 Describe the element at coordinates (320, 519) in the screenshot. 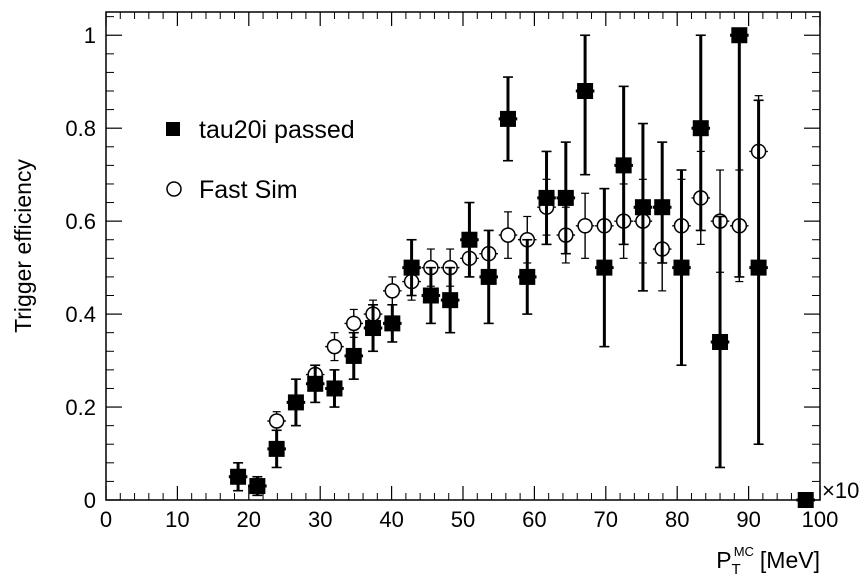

I see `x-tick-label: 30` at that location.